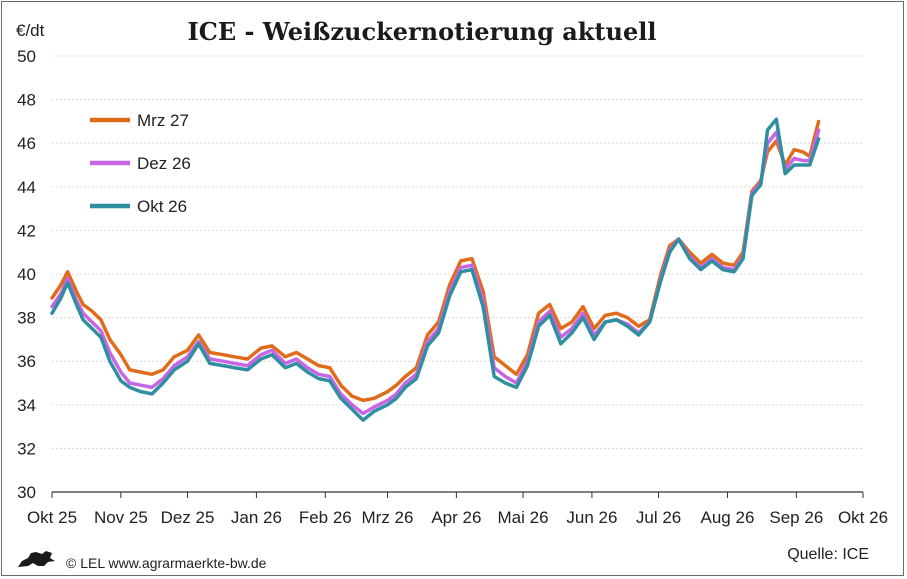  What do you see at coordinates (591, 517) in the screenshot?
I see `x-tick-label: Jun 26` at bounding box center [591, 517].